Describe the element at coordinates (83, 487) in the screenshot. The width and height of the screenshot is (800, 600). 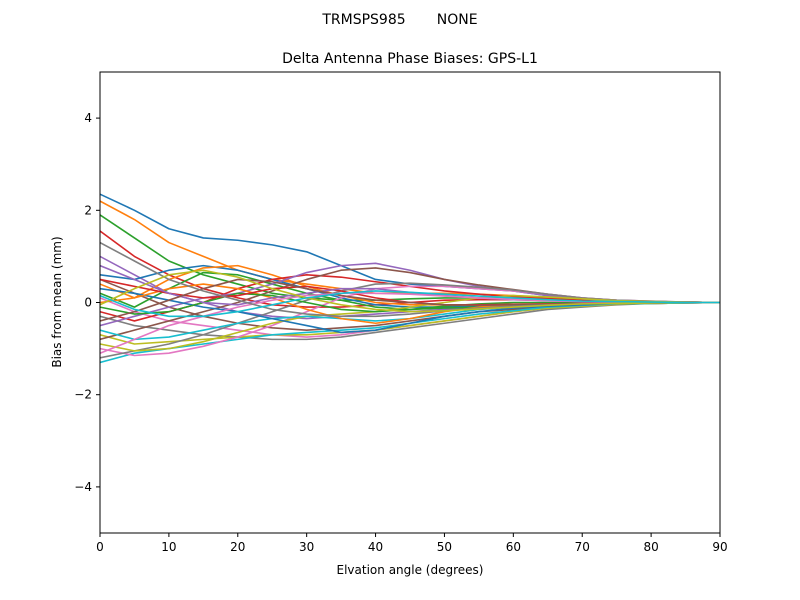
I see `y-tick-label: −4` at that location.